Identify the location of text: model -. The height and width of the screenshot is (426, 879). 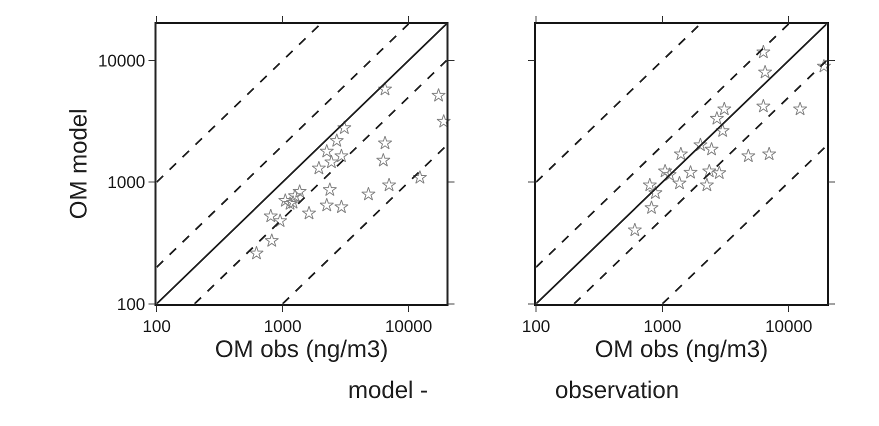
(388, 390).